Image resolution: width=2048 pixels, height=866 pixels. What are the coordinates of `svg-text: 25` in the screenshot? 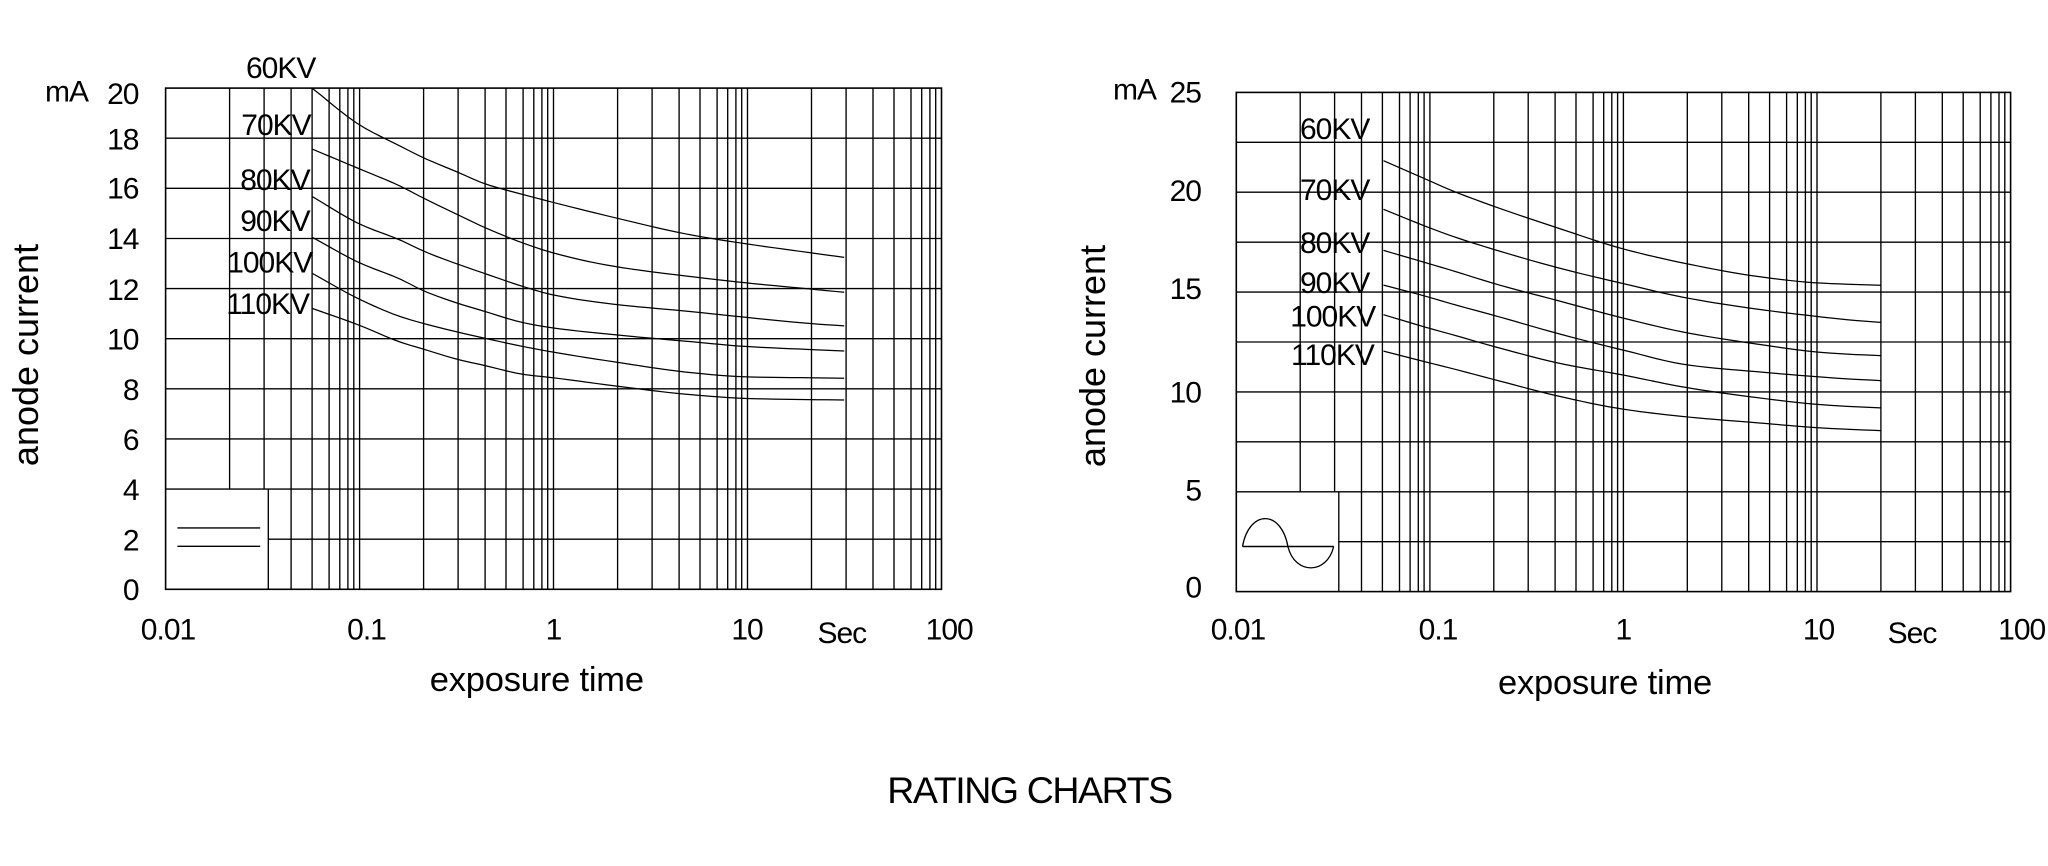 It's located at (1186, 92).